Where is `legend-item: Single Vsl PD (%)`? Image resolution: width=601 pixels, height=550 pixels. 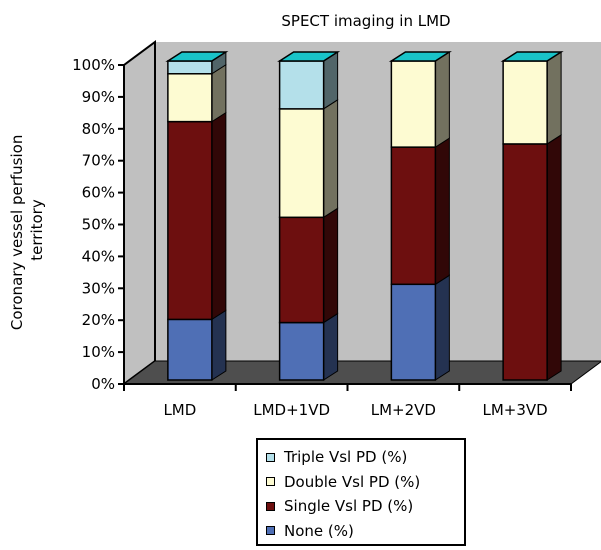 legend-item: Single Vsl PD (%) is located at coordinates (339, 506).